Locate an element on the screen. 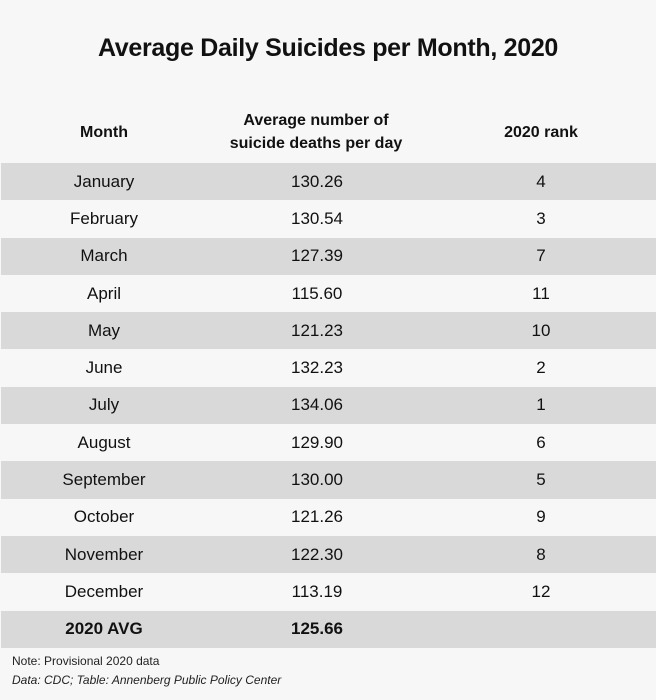  table-row: September 130.00 5 is located at coordinates (328, 480).